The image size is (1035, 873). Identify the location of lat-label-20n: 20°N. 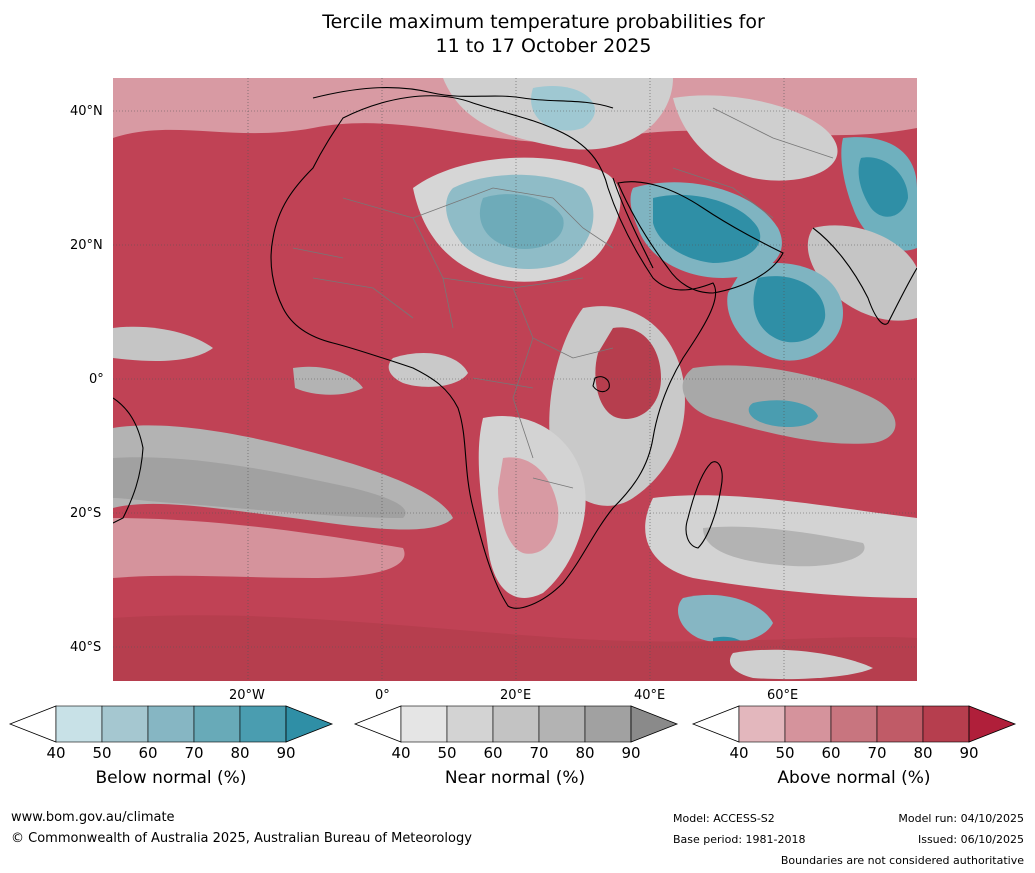
(86, 245).